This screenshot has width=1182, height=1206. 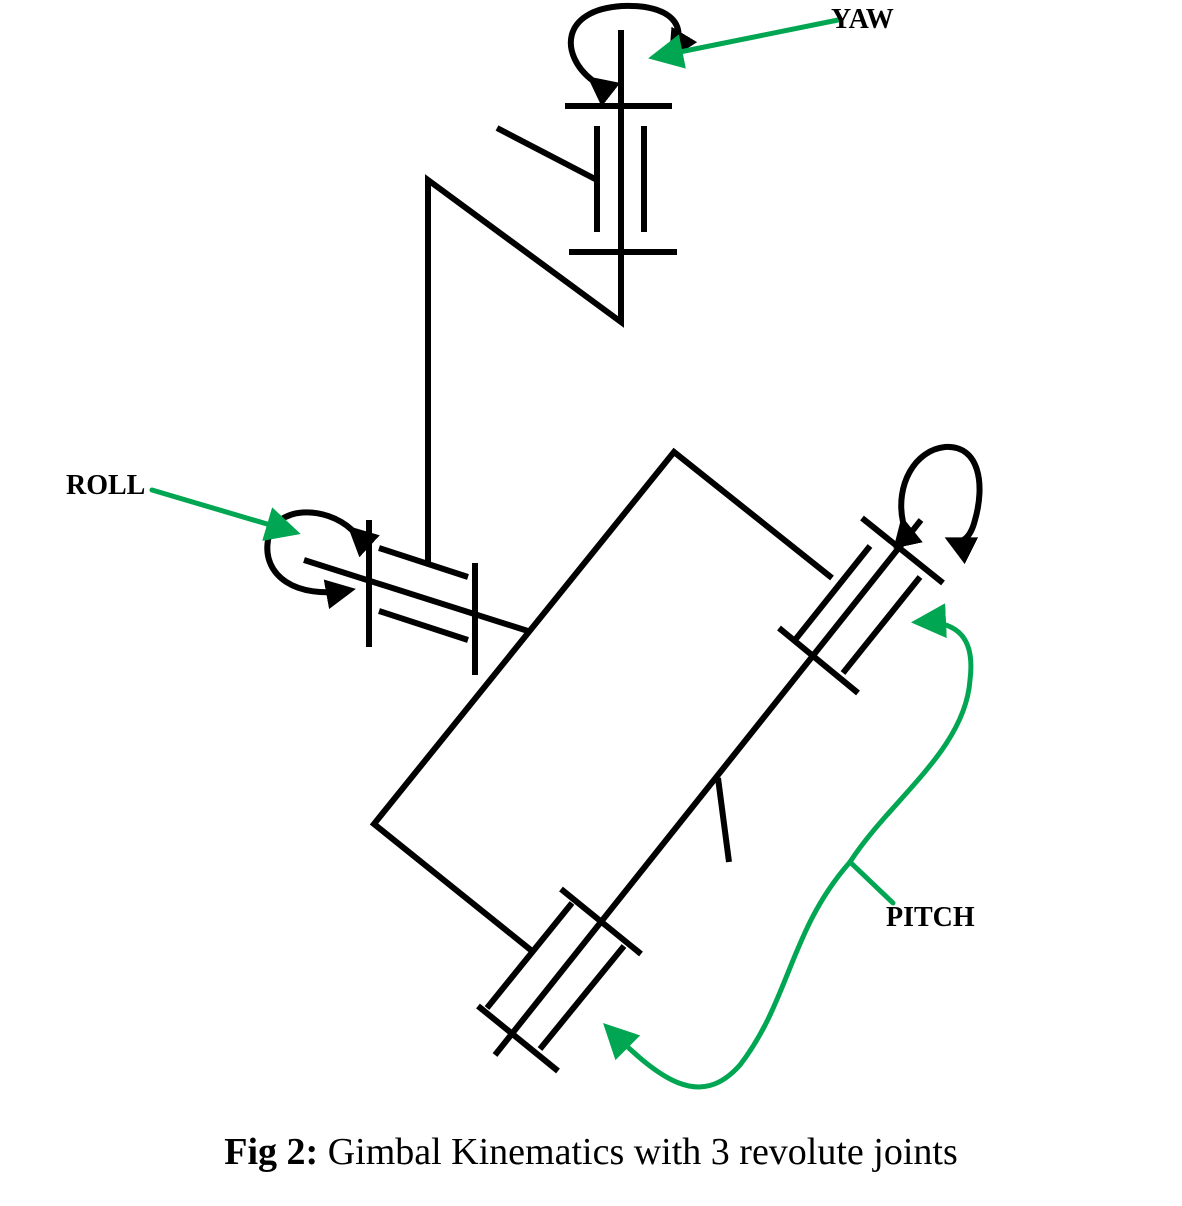 What do you see at coordinates (723, 820) in the screenshot?
I see `pitch-indicator` at bounding box center [723, 820].